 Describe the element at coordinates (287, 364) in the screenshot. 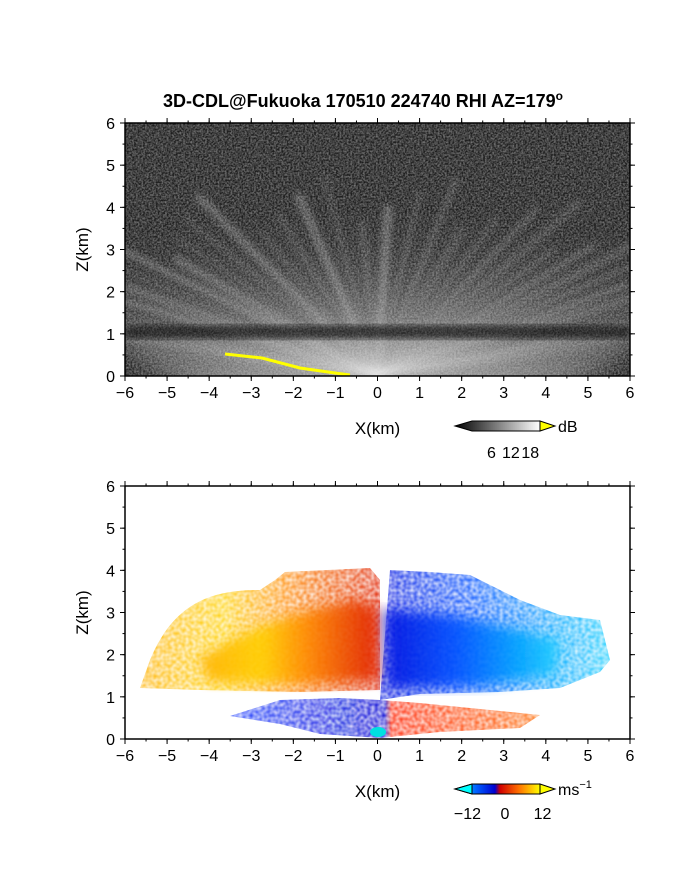

I see `ground-echo` at that location.